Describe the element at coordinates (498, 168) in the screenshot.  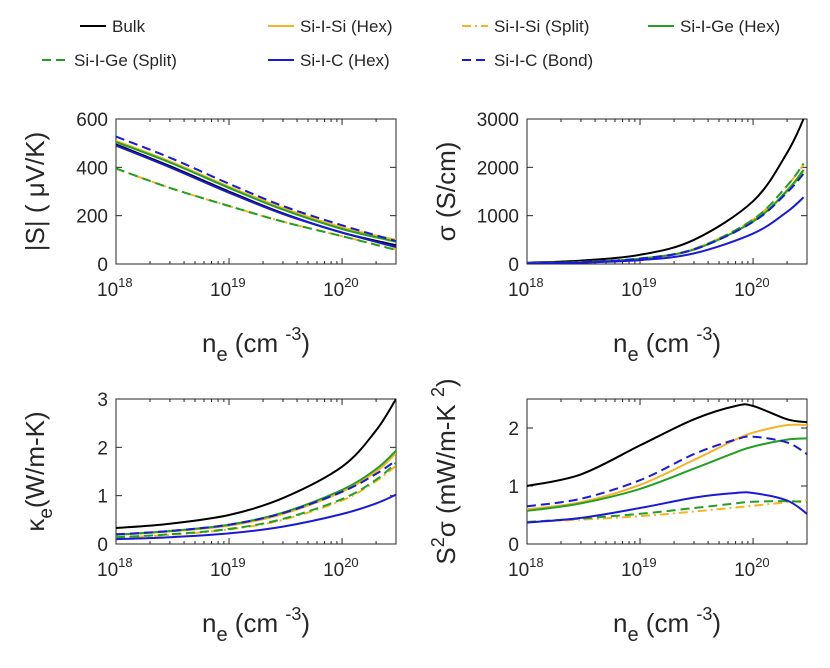
I see `y-tick-label: 2000` at that location.